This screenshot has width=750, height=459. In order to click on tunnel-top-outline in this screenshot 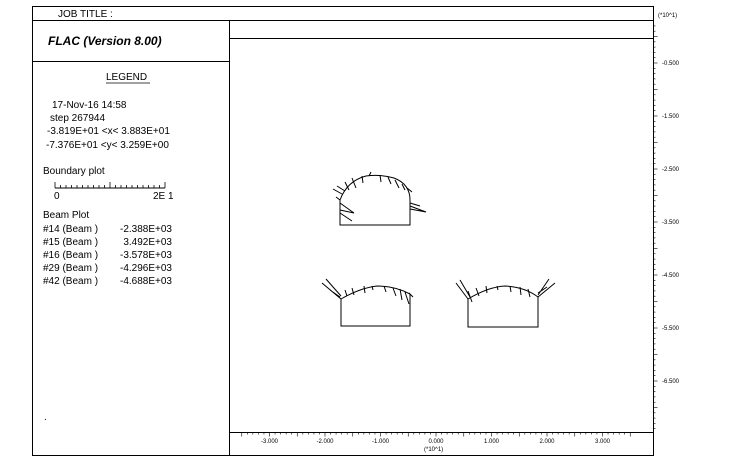, I will do `click(375, 200)`.